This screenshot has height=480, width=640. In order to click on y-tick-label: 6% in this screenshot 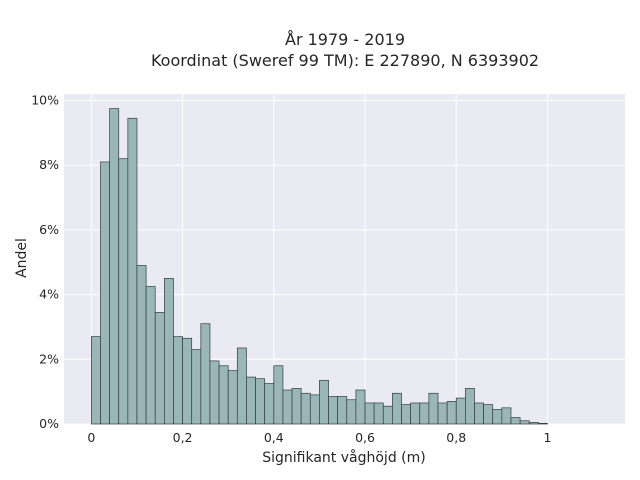, I will do `click(49, 229)`.